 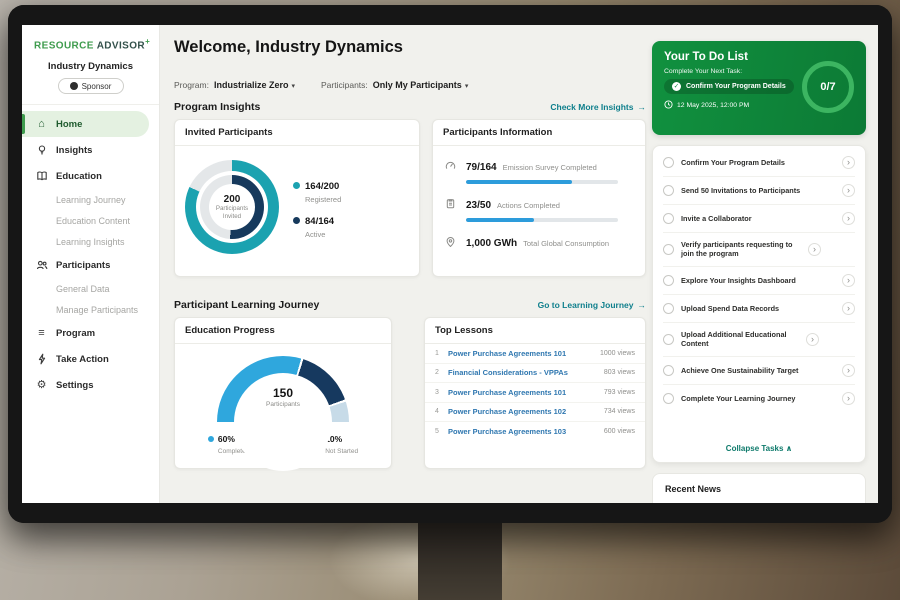 What do you see at coordinates (82, 359) in the screenshot?
I see `sidebar-item-label: Take Action` at bounding box center [82, 359].